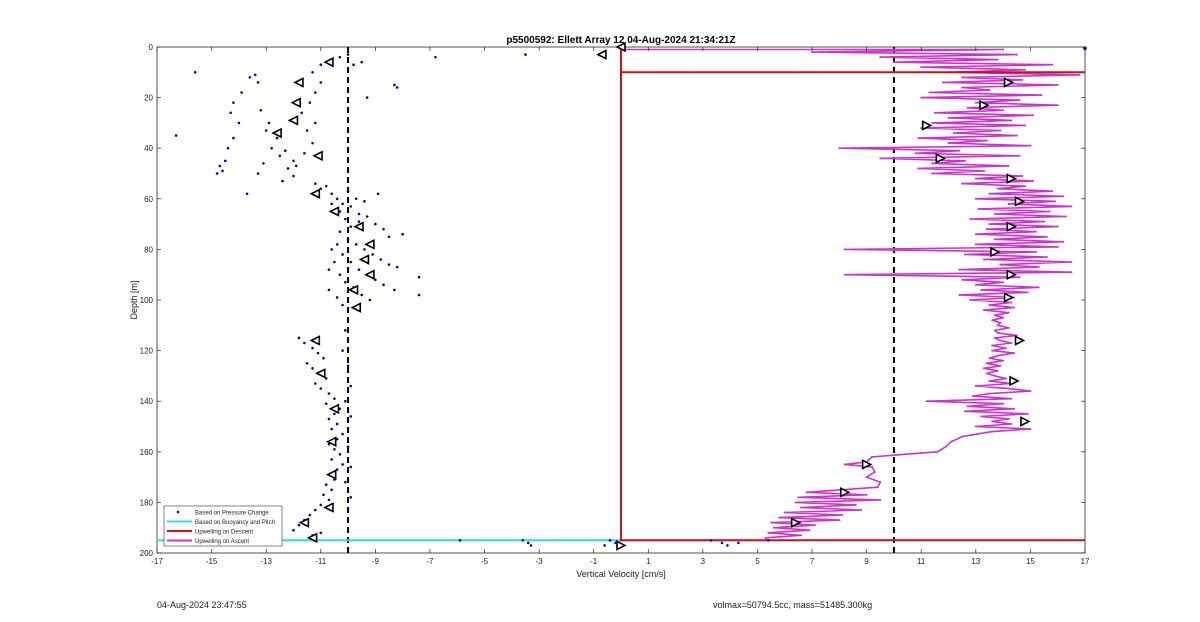 This screenshot has width=1200, height=622. What do you see at coordinates (148, 148) in the screenshot?
I see `y-tick-label: 40` at bounding box center [148, 148].